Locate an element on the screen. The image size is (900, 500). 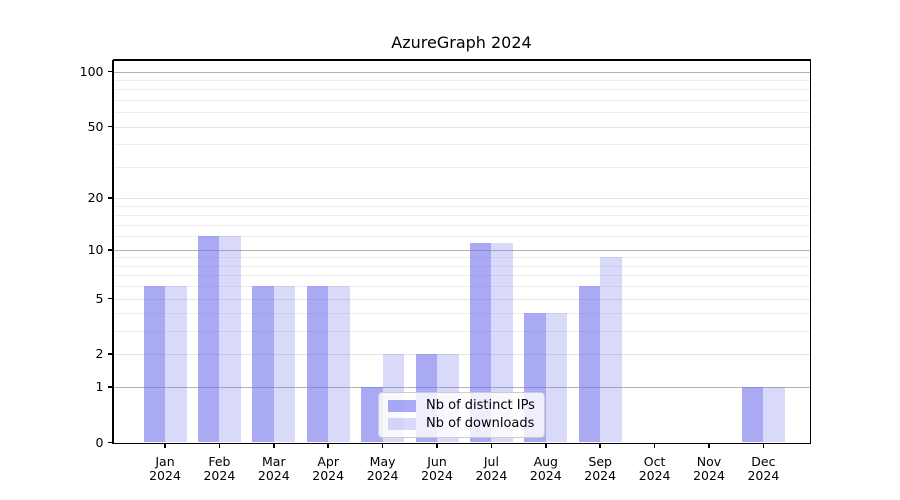
legend-row-distinct-ips: Nb of distinct IPs is located at coordinates (462, 406).